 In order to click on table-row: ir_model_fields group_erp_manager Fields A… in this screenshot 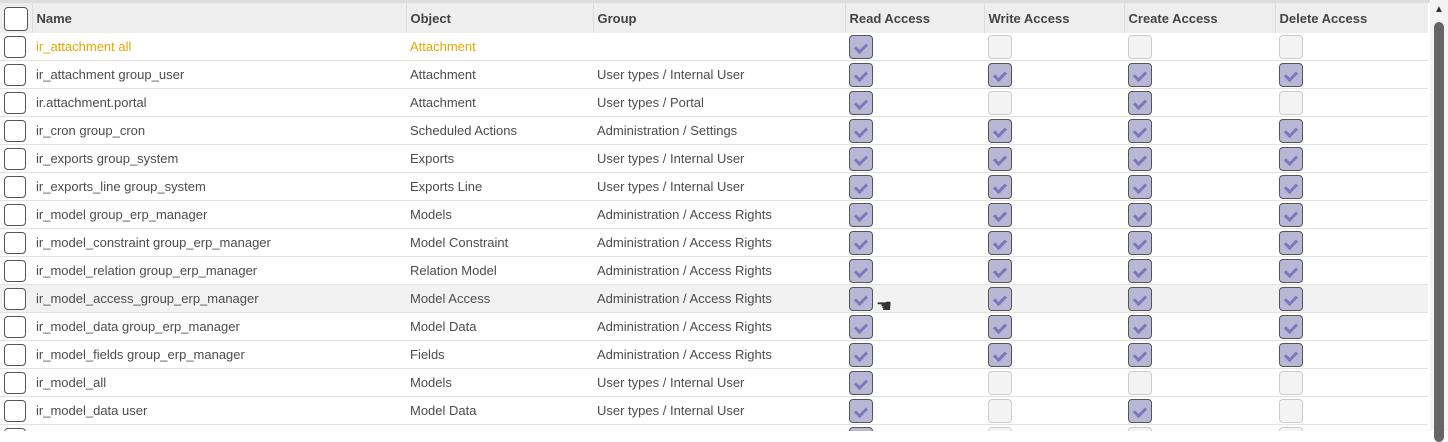, I will do `click(714, 354)`.